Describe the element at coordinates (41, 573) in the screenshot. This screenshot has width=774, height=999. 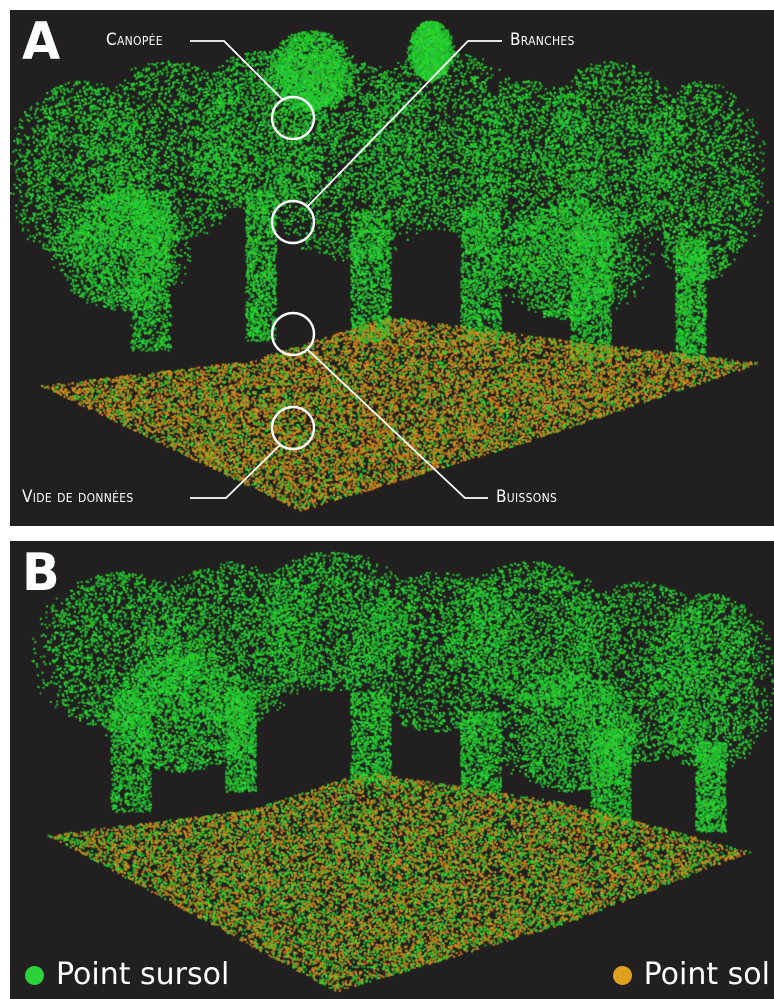
I see `panel-letter-b: B` at that location.